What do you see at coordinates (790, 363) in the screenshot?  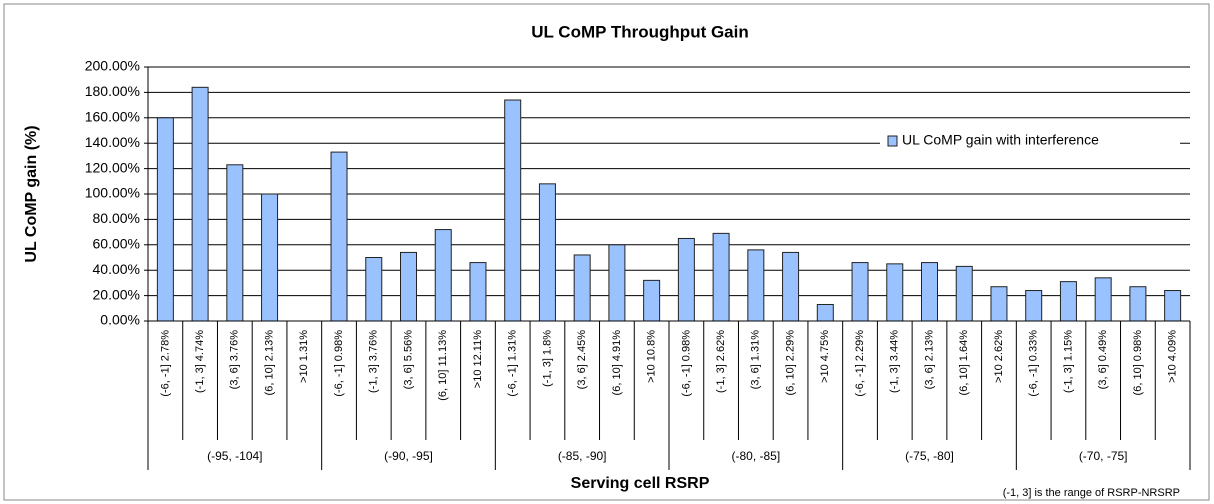 I see `x-tick-label: (6, 10] 2.29%` at bounding box center [790, 363].